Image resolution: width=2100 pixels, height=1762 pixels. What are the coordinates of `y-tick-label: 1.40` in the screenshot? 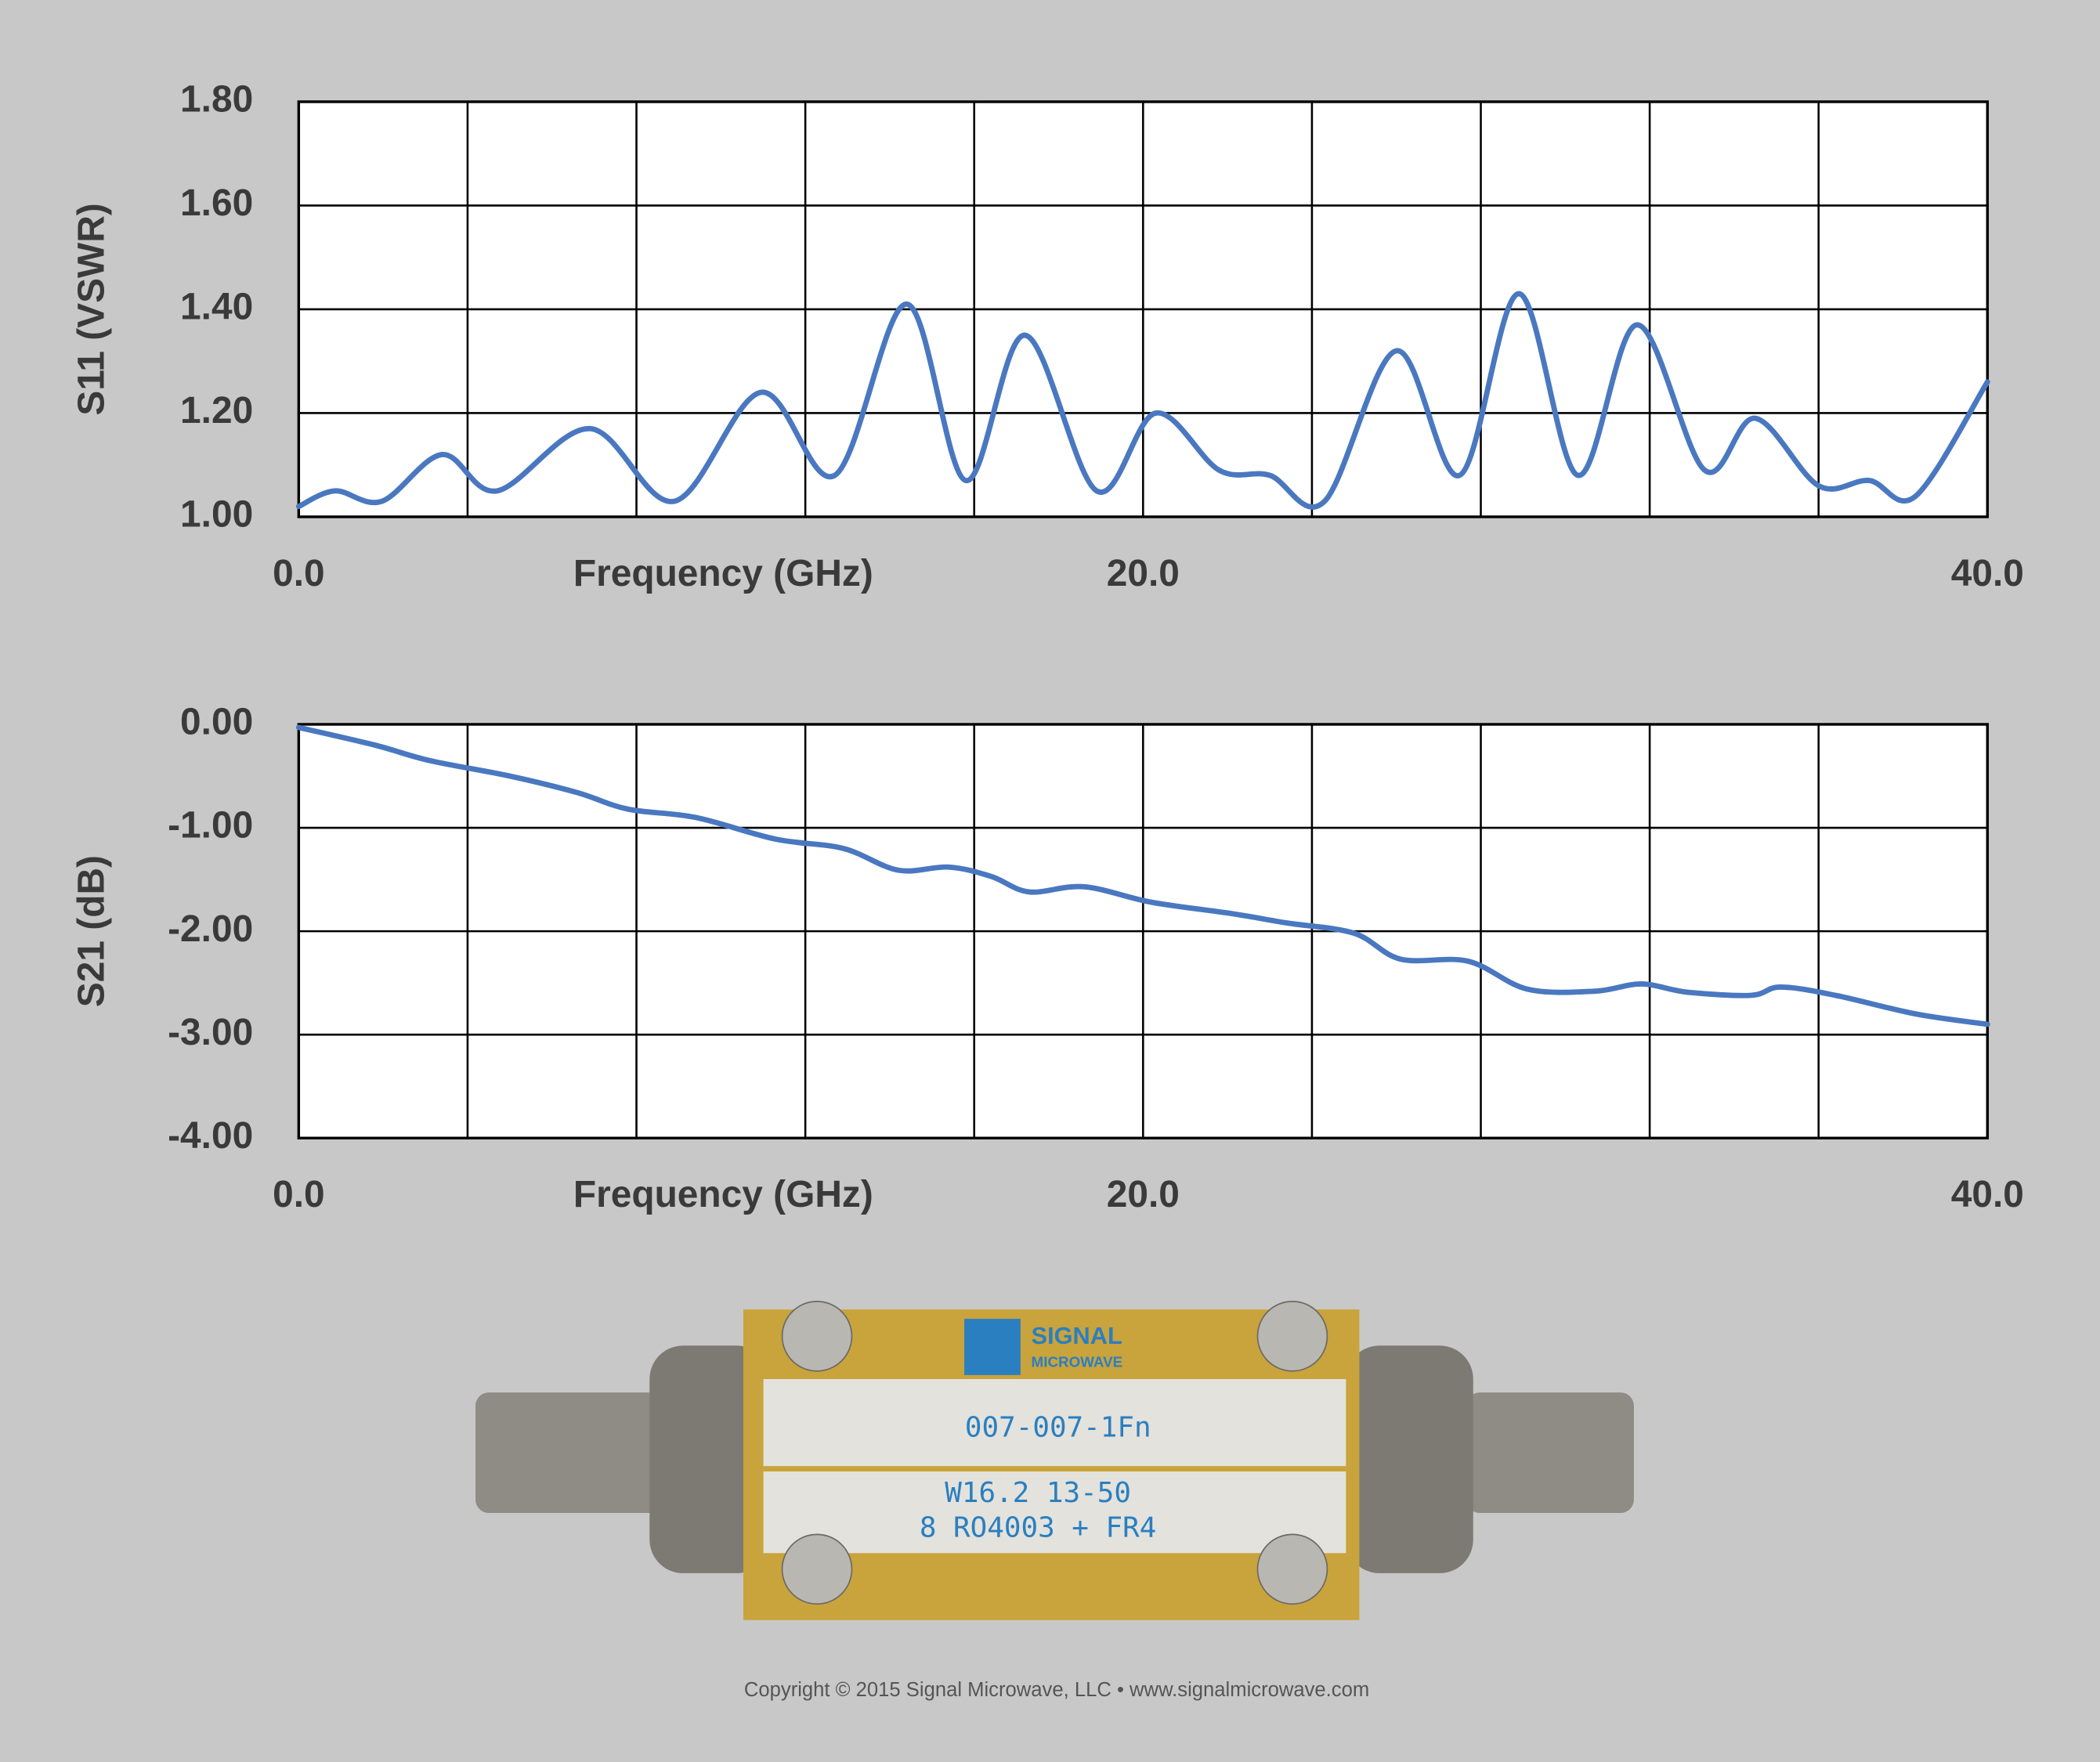 It's located at (216, 308).